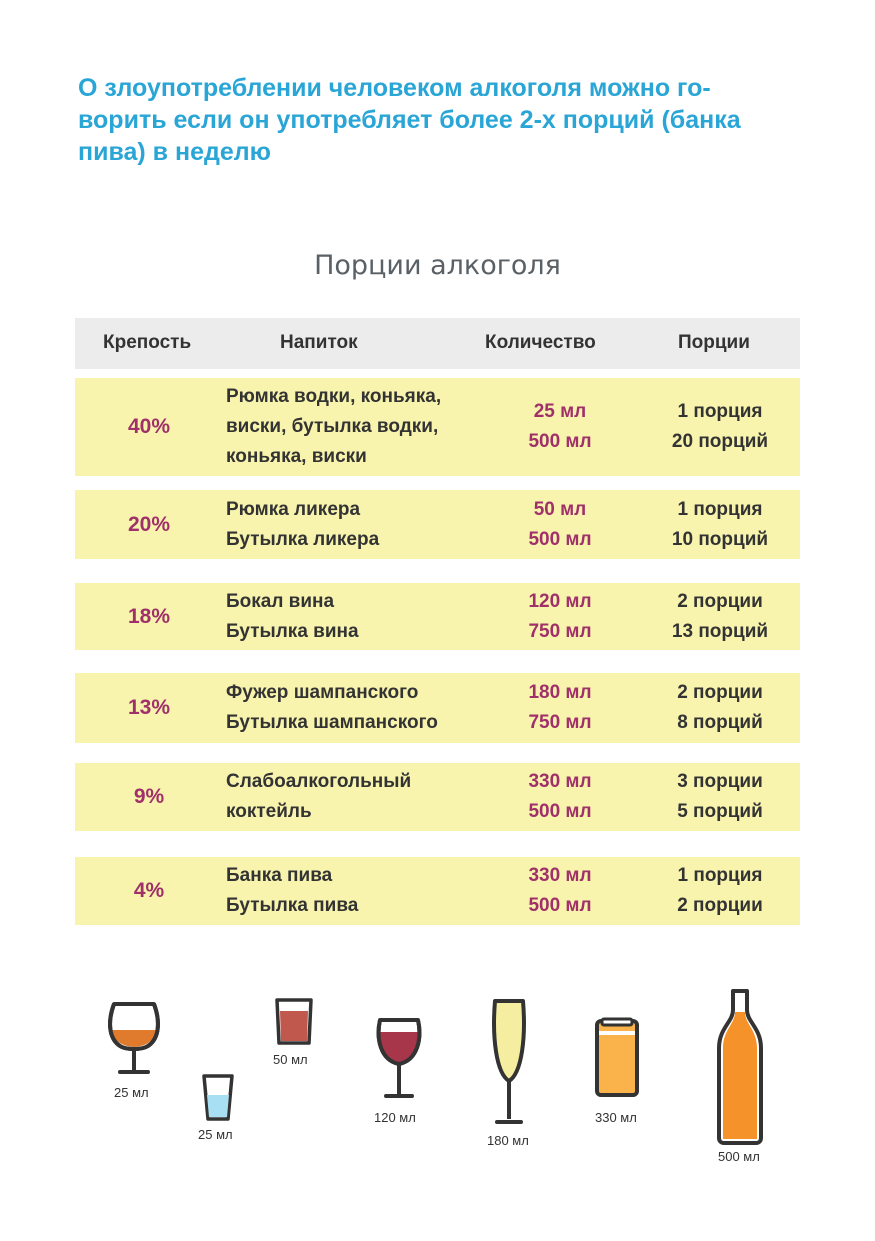 Image resolution: width=875 pixels, height=1241 pixels. What do you see at coordinates (720, 539) in the screenshot?
I see `portions-line: 10 порций` at bounding box center [720, 539].